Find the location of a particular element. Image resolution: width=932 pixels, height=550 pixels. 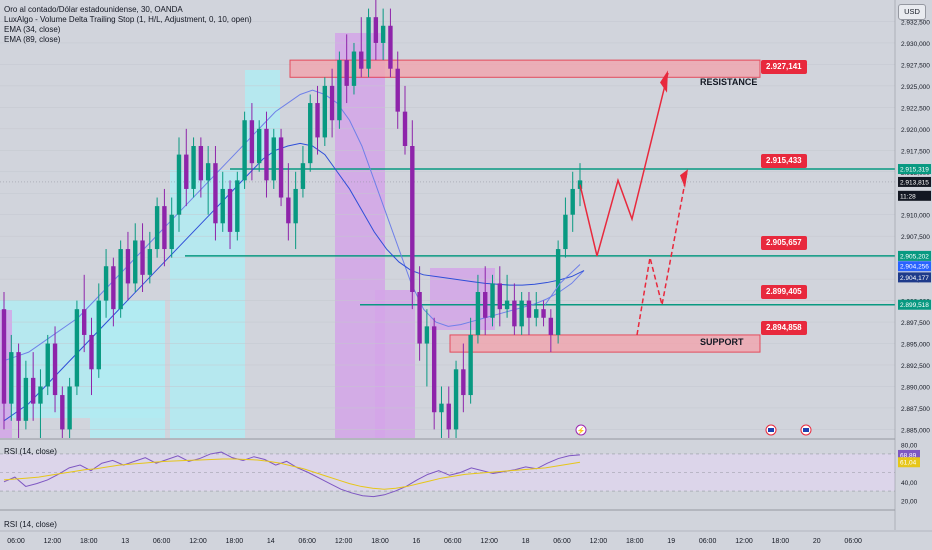

price-tick-19: 2.885,000 is located at coordinates (915, 430).